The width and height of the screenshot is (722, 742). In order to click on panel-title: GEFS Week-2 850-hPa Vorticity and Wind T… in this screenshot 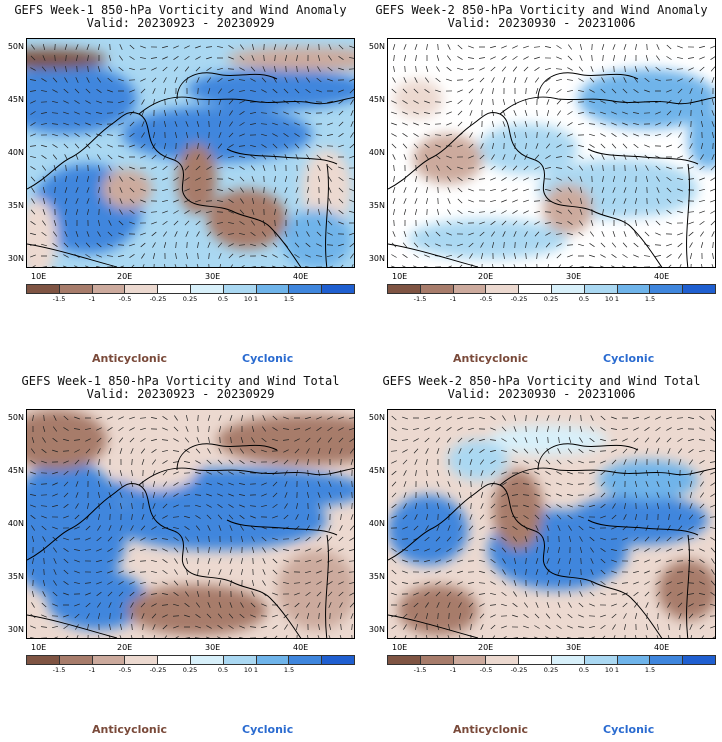, I will do `click(541, 381)`.